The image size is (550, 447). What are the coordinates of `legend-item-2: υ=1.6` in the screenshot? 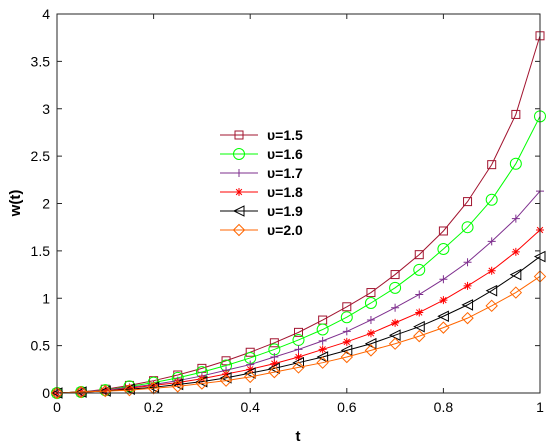 It's located at (261, 154).